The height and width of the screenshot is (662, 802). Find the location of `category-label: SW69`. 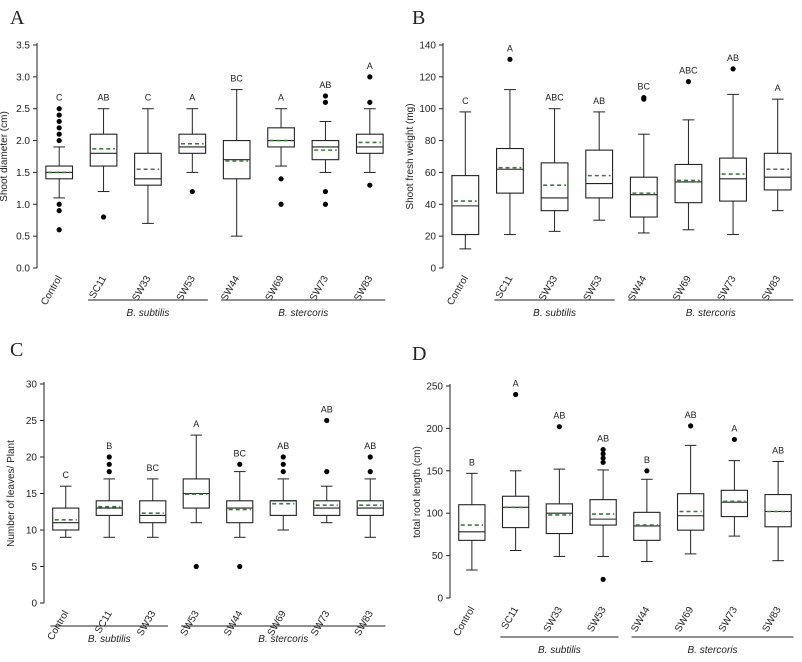

category-label: SW69 is located at coordinates (275, 288).